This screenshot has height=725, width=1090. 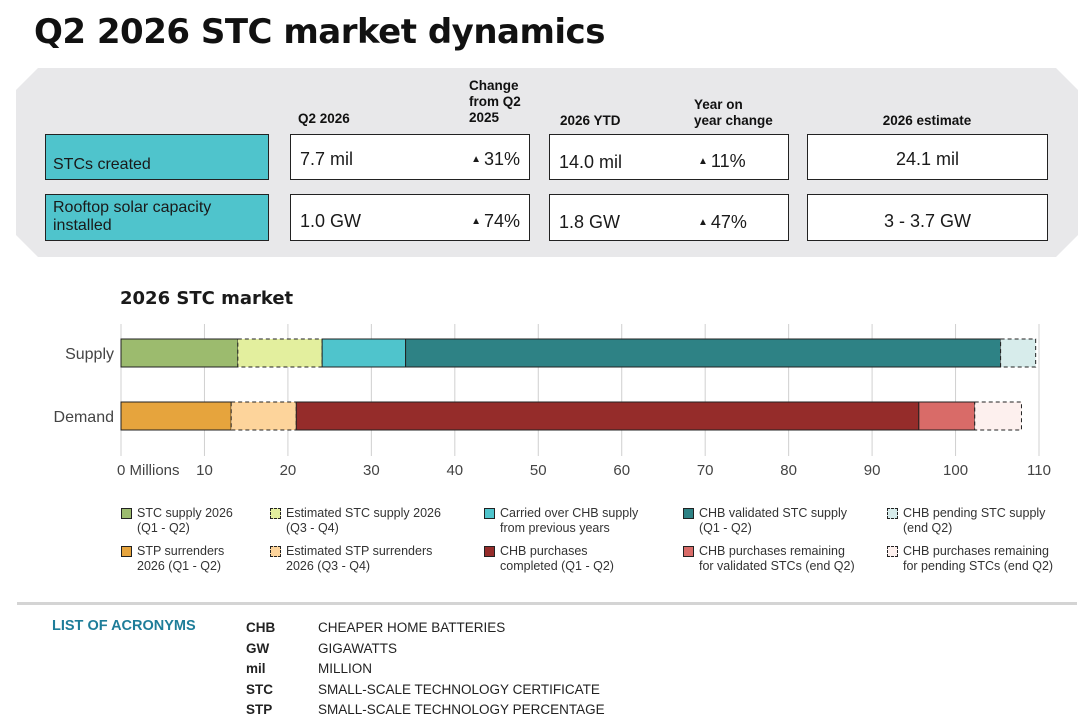 I want to click on acronym-definition: GIGAWATTS, so click(x=357, y=648).